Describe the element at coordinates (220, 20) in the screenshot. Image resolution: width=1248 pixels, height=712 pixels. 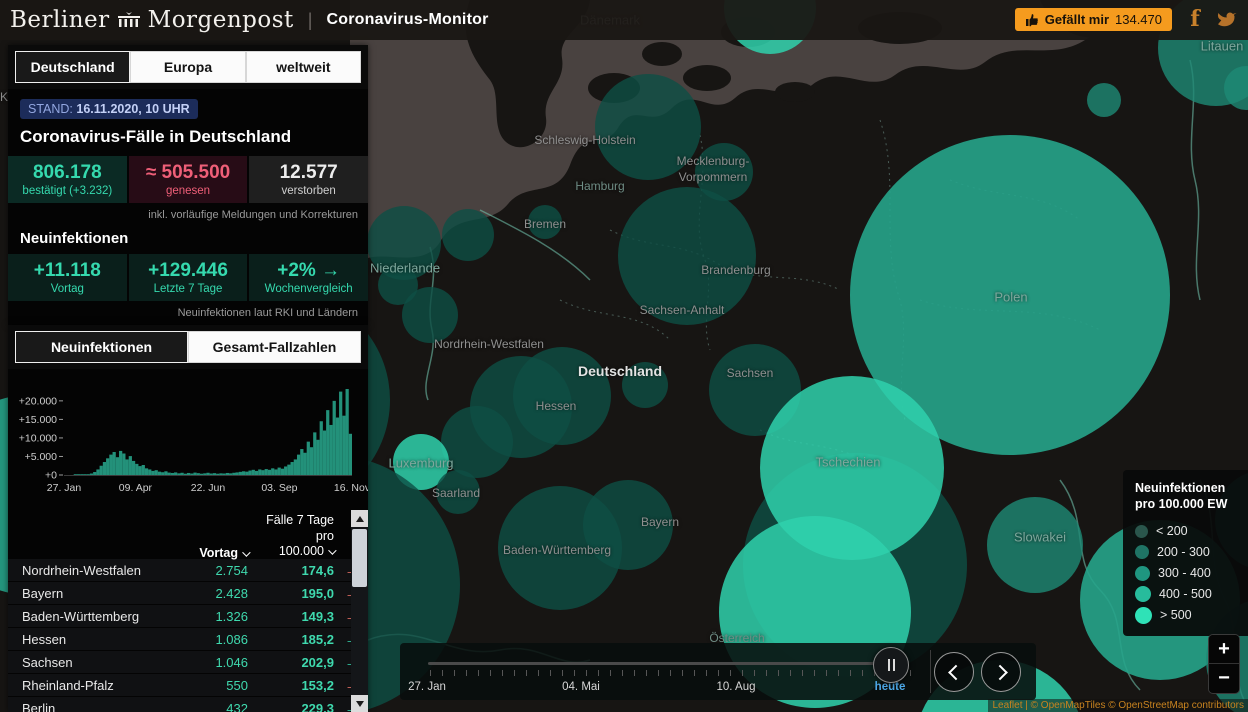
I see `brand-part2: Morgenpost` at that location.